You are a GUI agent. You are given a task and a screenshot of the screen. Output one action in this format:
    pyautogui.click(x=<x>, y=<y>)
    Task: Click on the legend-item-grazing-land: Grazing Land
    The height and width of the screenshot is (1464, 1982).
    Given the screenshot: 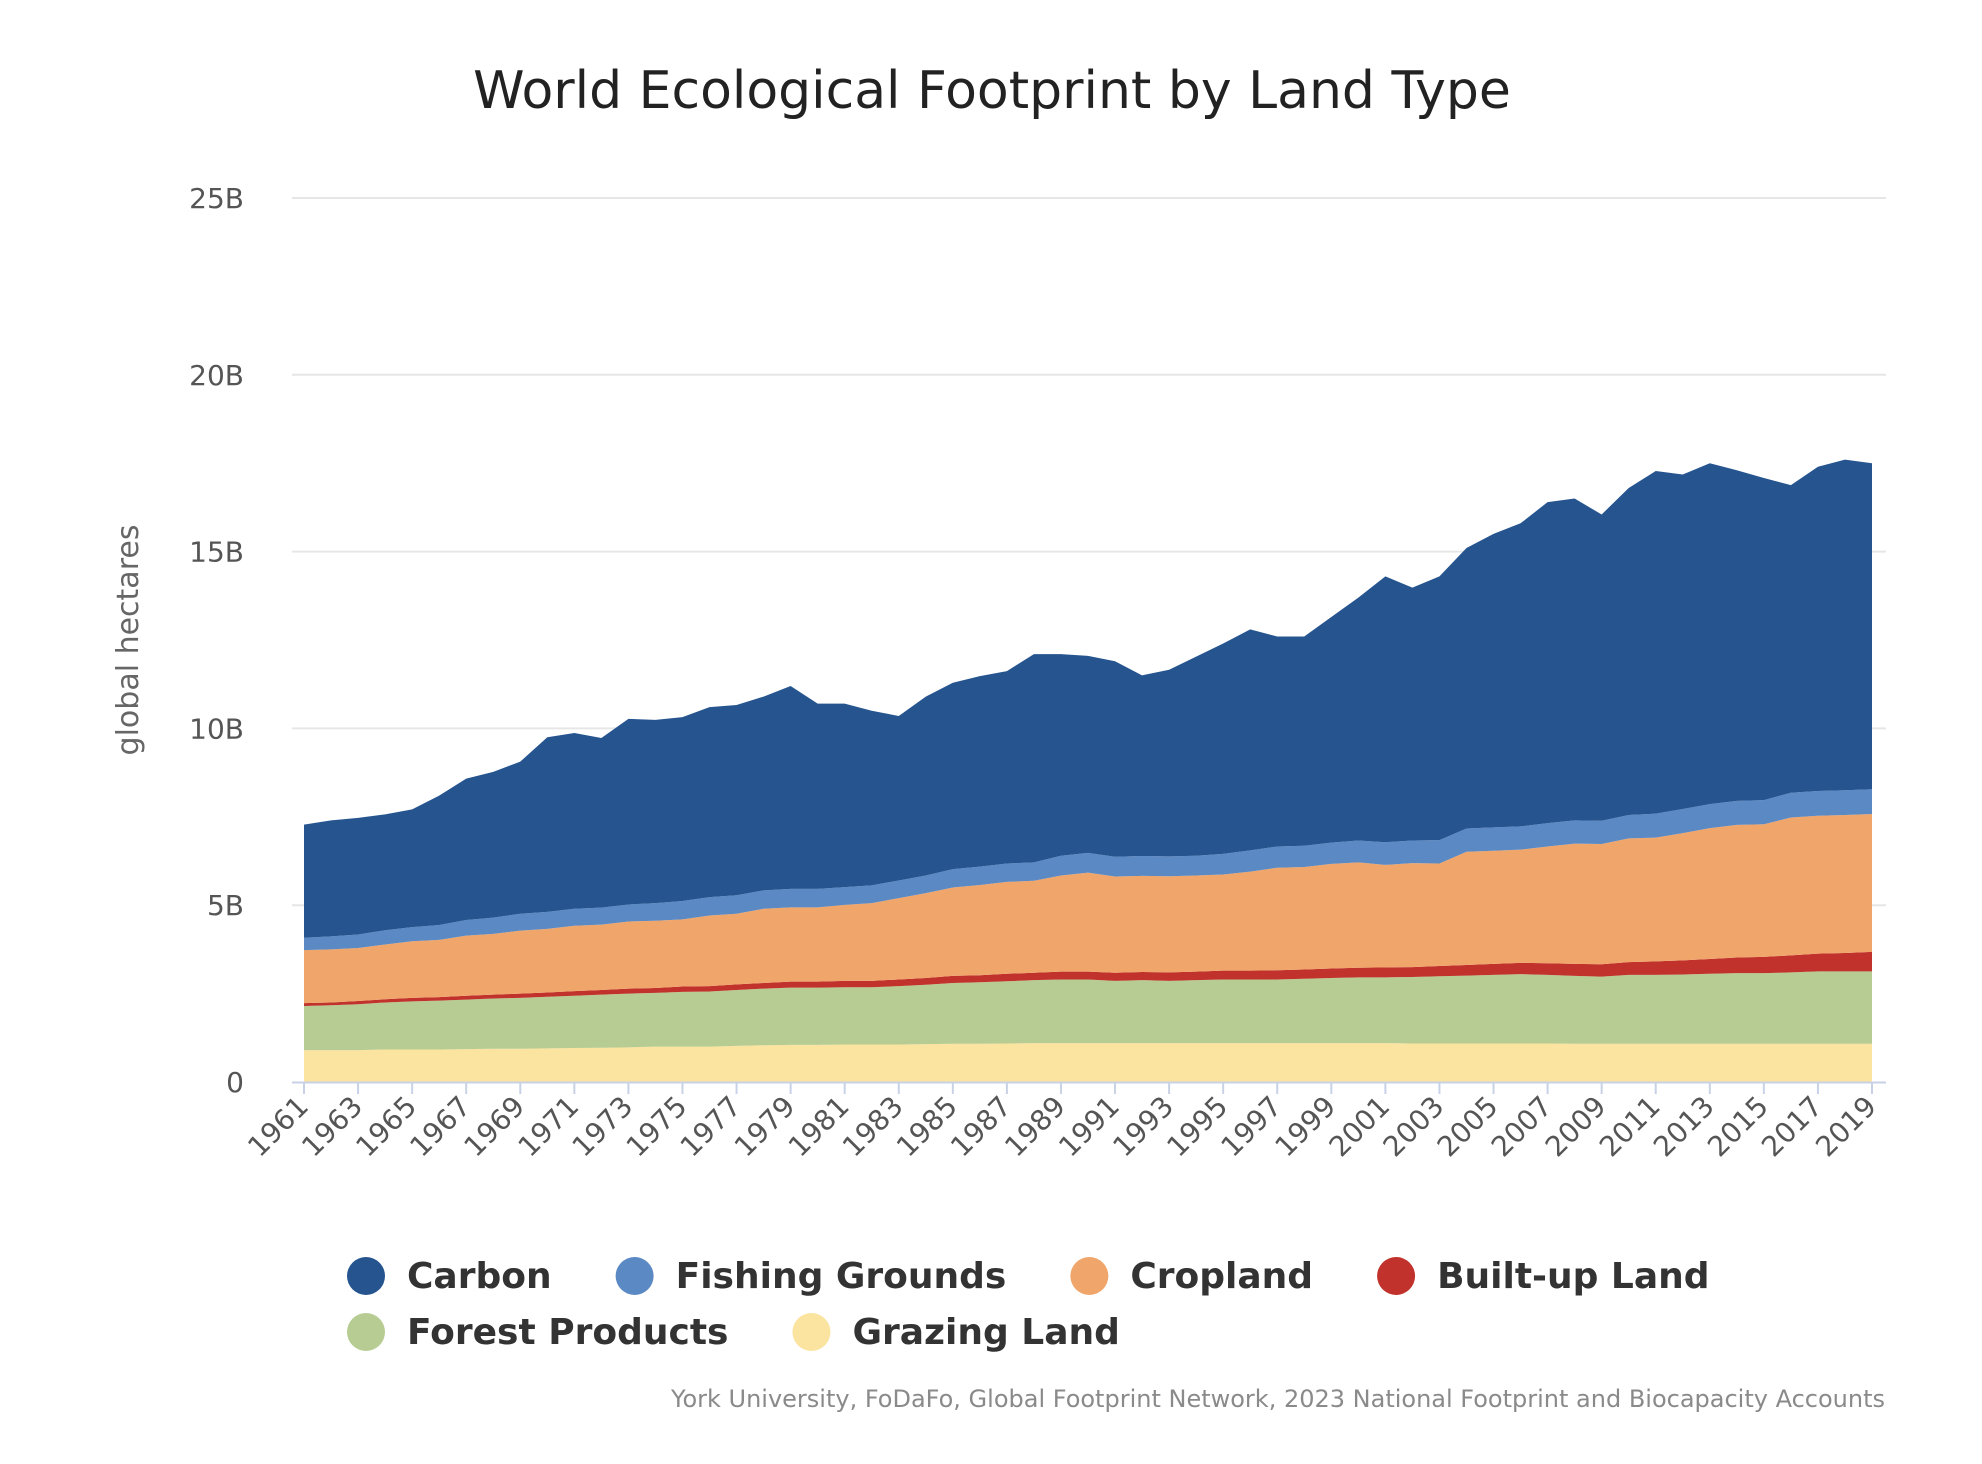 What is the action you would take?
    pyautogui.click(x=956, y=1332)
    